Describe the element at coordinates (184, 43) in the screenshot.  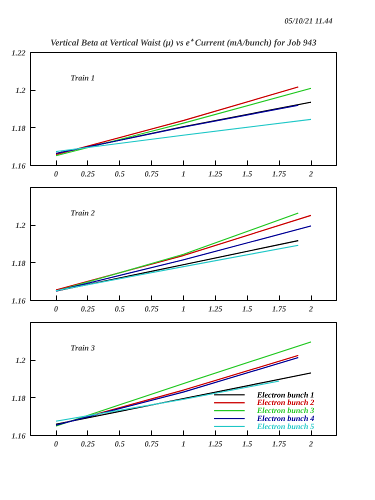
I see `chart-title: Vertical Beta at Vertical Waist (μ) vs e⁺ Current (mA/bunch) for Job 943` at that location.